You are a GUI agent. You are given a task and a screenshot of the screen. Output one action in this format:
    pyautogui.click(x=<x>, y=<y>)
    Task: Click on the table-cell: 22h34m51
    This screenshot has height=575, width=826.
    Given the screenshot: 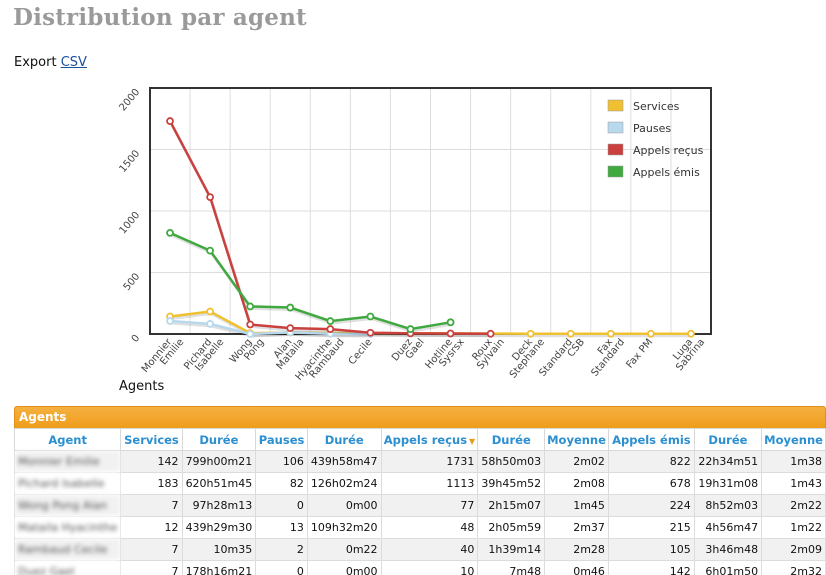 What is the action you would take?
    pyautogui.click(x=728, y=461)
    